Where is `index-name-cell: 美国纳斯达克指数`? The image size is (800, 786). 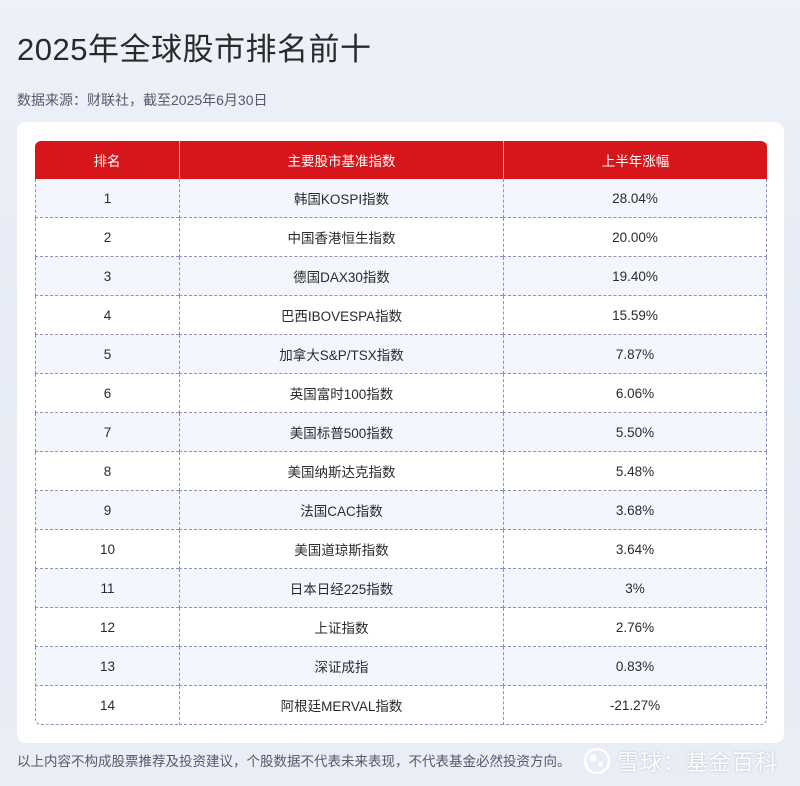
index-name-cell: 美国纳斯达克指数 is located at coordinates (341, 471).